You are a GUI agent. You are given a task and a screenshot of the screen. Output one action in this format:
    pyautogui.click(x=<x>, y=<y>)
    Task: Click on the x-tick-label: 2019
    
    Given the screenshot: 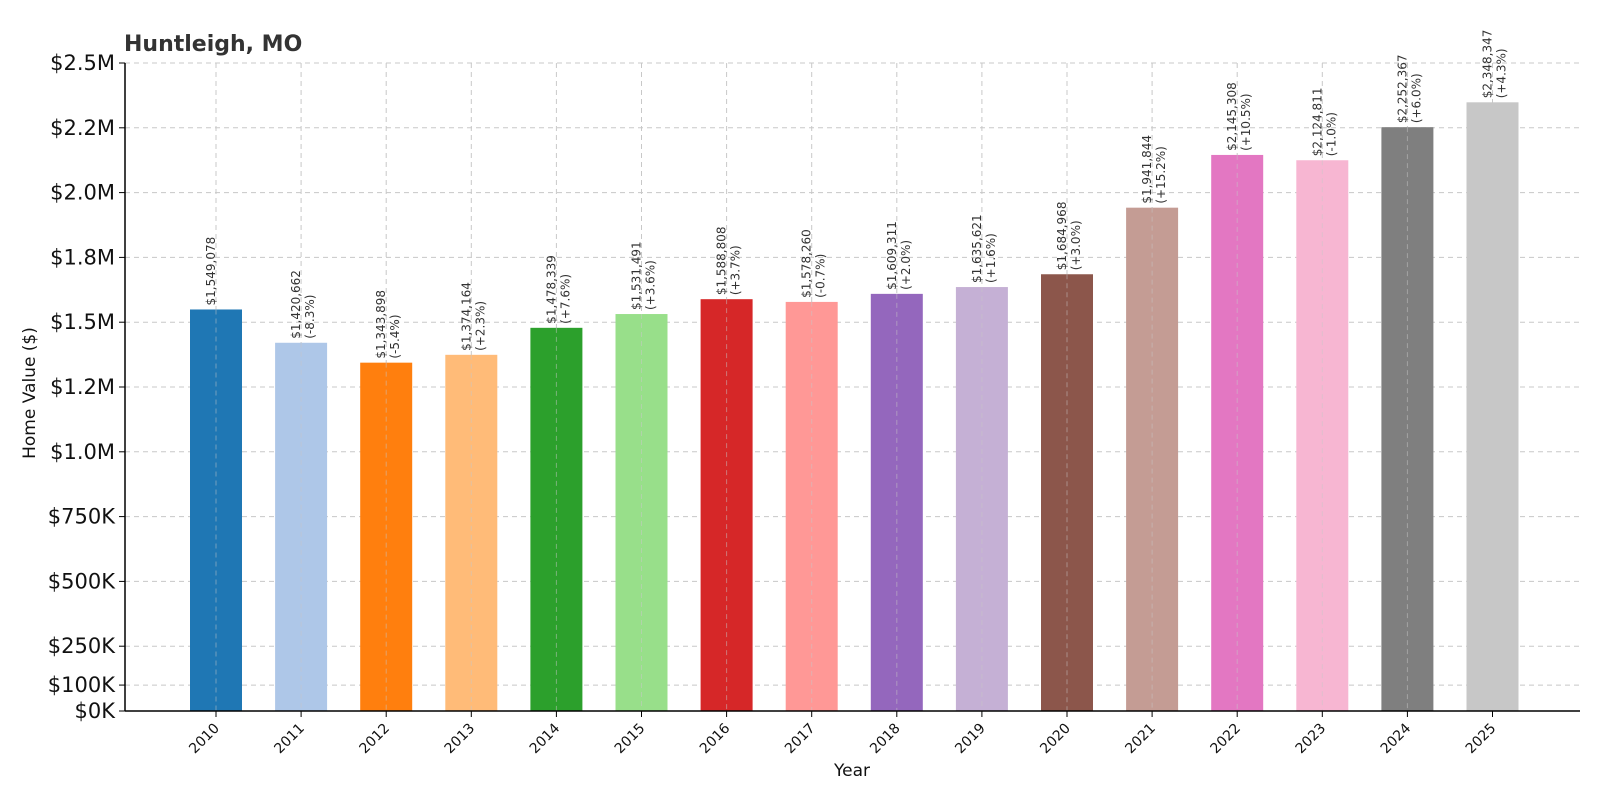 What is the action you would take?
    pyautogui.click(x=970, y=739)
    